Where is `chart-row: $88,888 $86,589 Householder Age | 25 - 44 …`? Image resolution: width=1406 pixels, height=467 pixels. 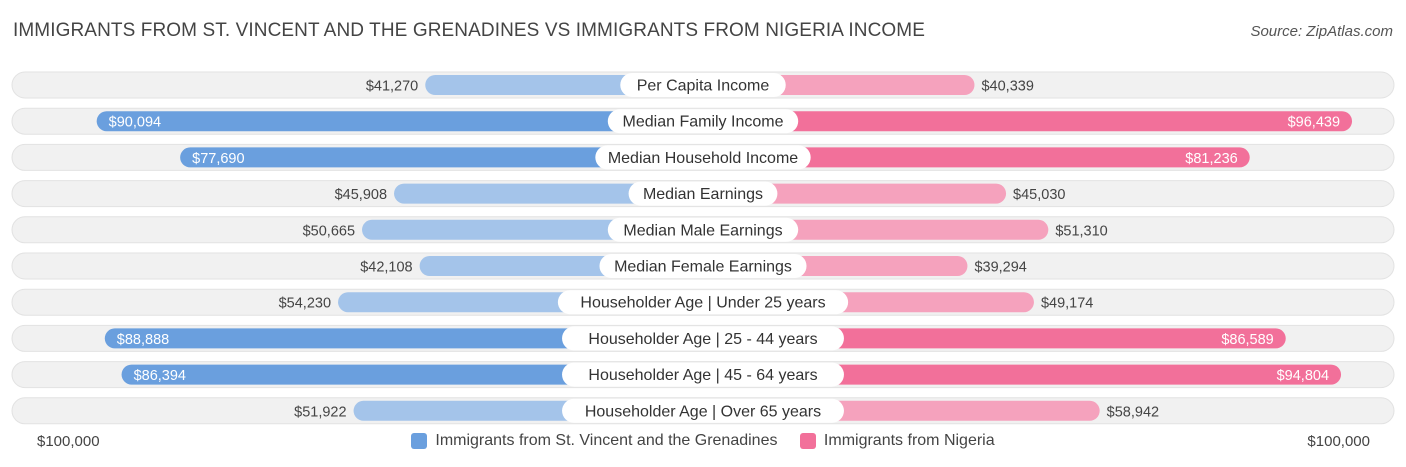
chart-row: $88,888 $86,589 Householder Age | 25 - 44 … is located at coordinates (703, 338).